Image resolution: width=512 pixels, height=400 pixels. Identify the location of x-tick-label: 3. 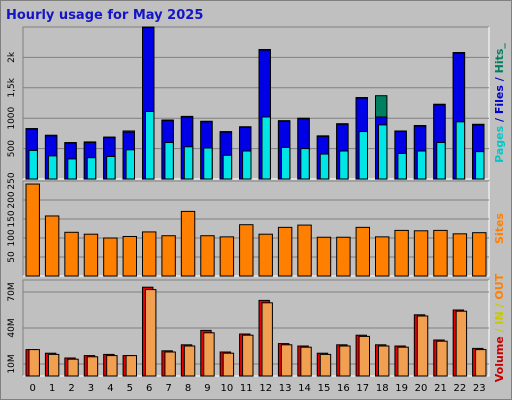
(91, 388).